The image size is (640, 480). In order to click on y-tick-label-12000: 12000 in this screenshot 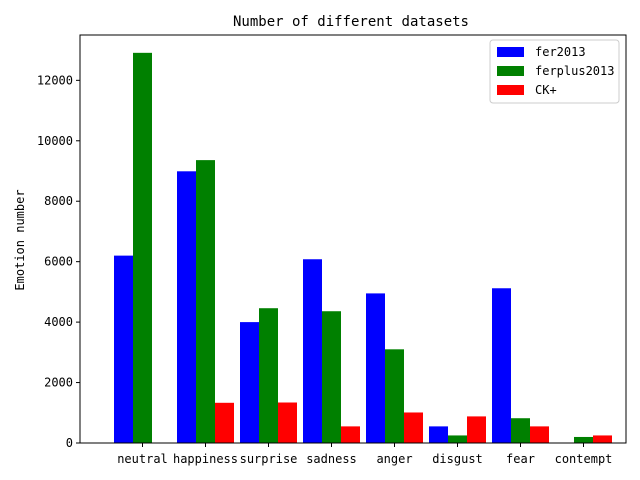, I will do `click(55, 80)`.